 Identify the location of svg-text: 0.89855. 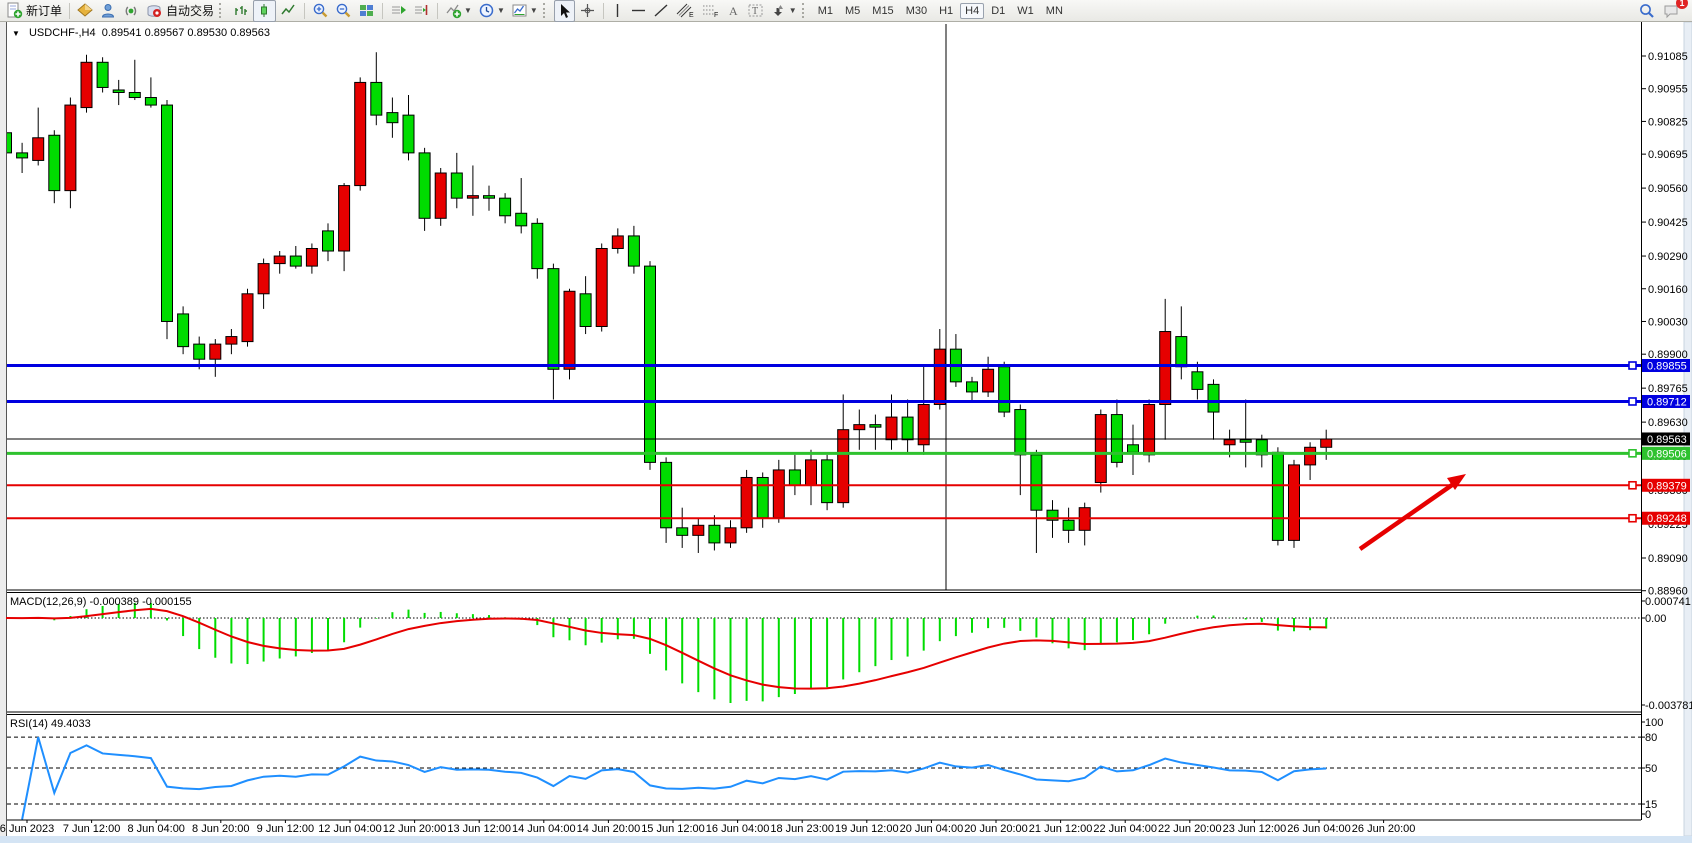
(1667, 367).